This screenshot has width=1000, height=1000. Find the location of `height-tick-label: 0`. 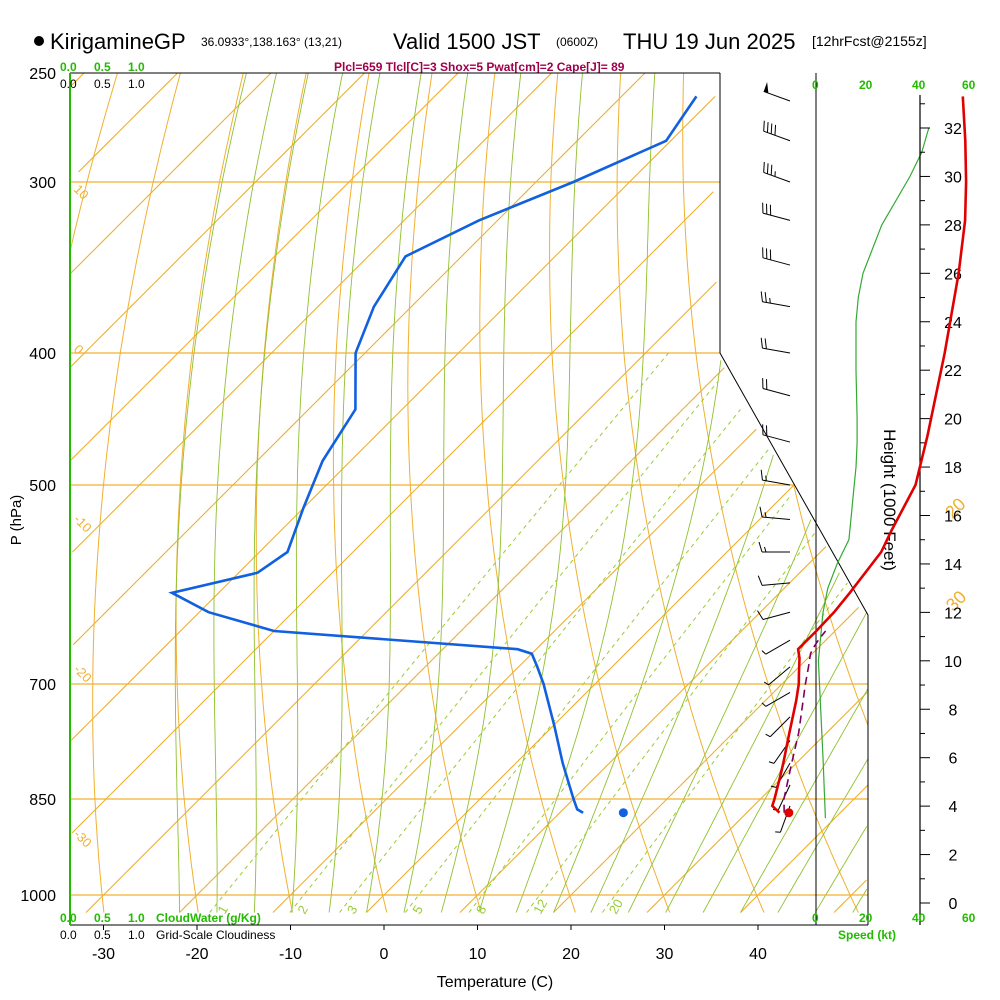

height-tick-label: 0 is located at coordinates (953, 904).